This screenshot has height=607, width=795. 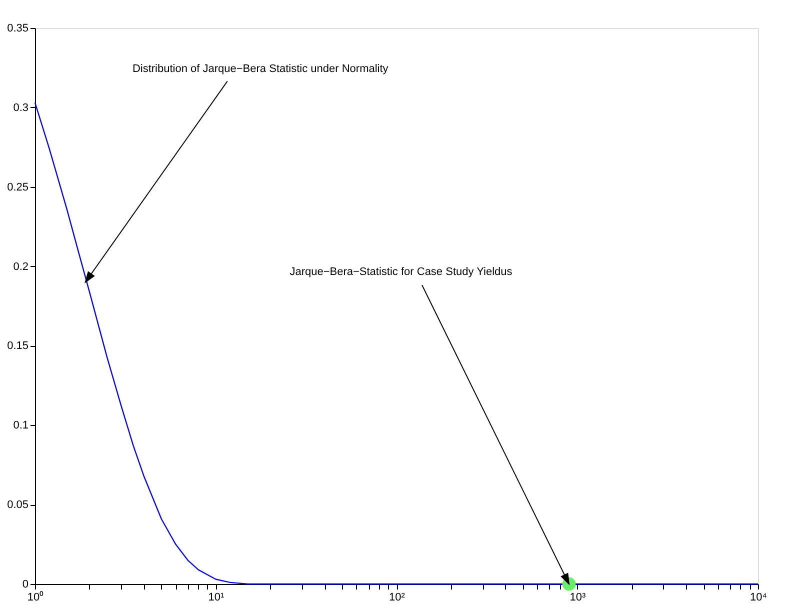 I want to click on y-tick-label: 0.3, so click(x=20, y=108).